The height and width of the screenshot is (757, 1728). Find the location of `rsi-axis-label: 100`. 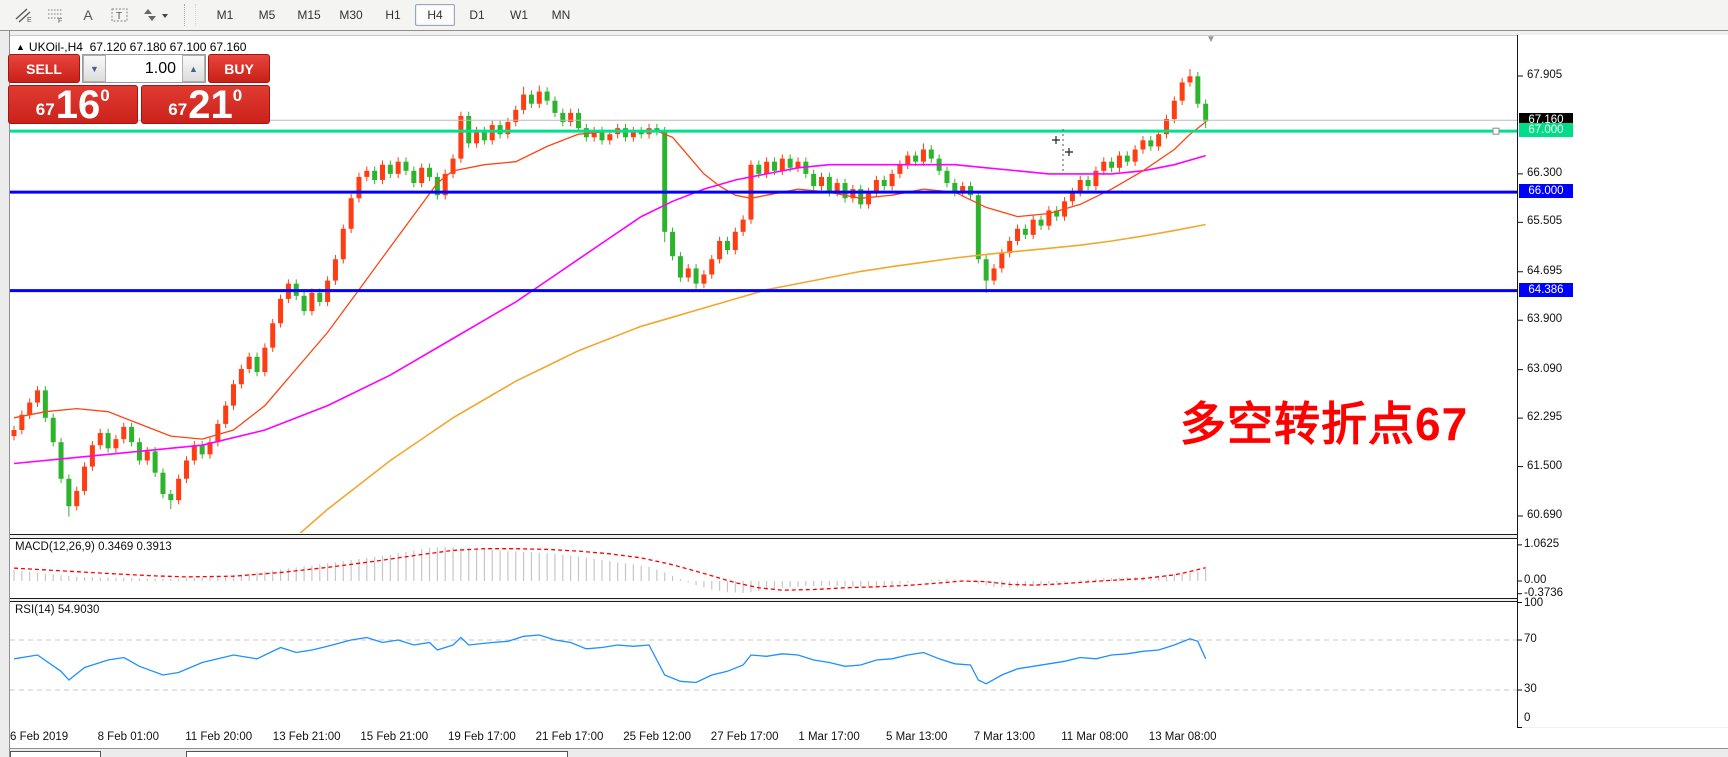

rsi-axis-label: 100 is located at coordinates (1534, 603).